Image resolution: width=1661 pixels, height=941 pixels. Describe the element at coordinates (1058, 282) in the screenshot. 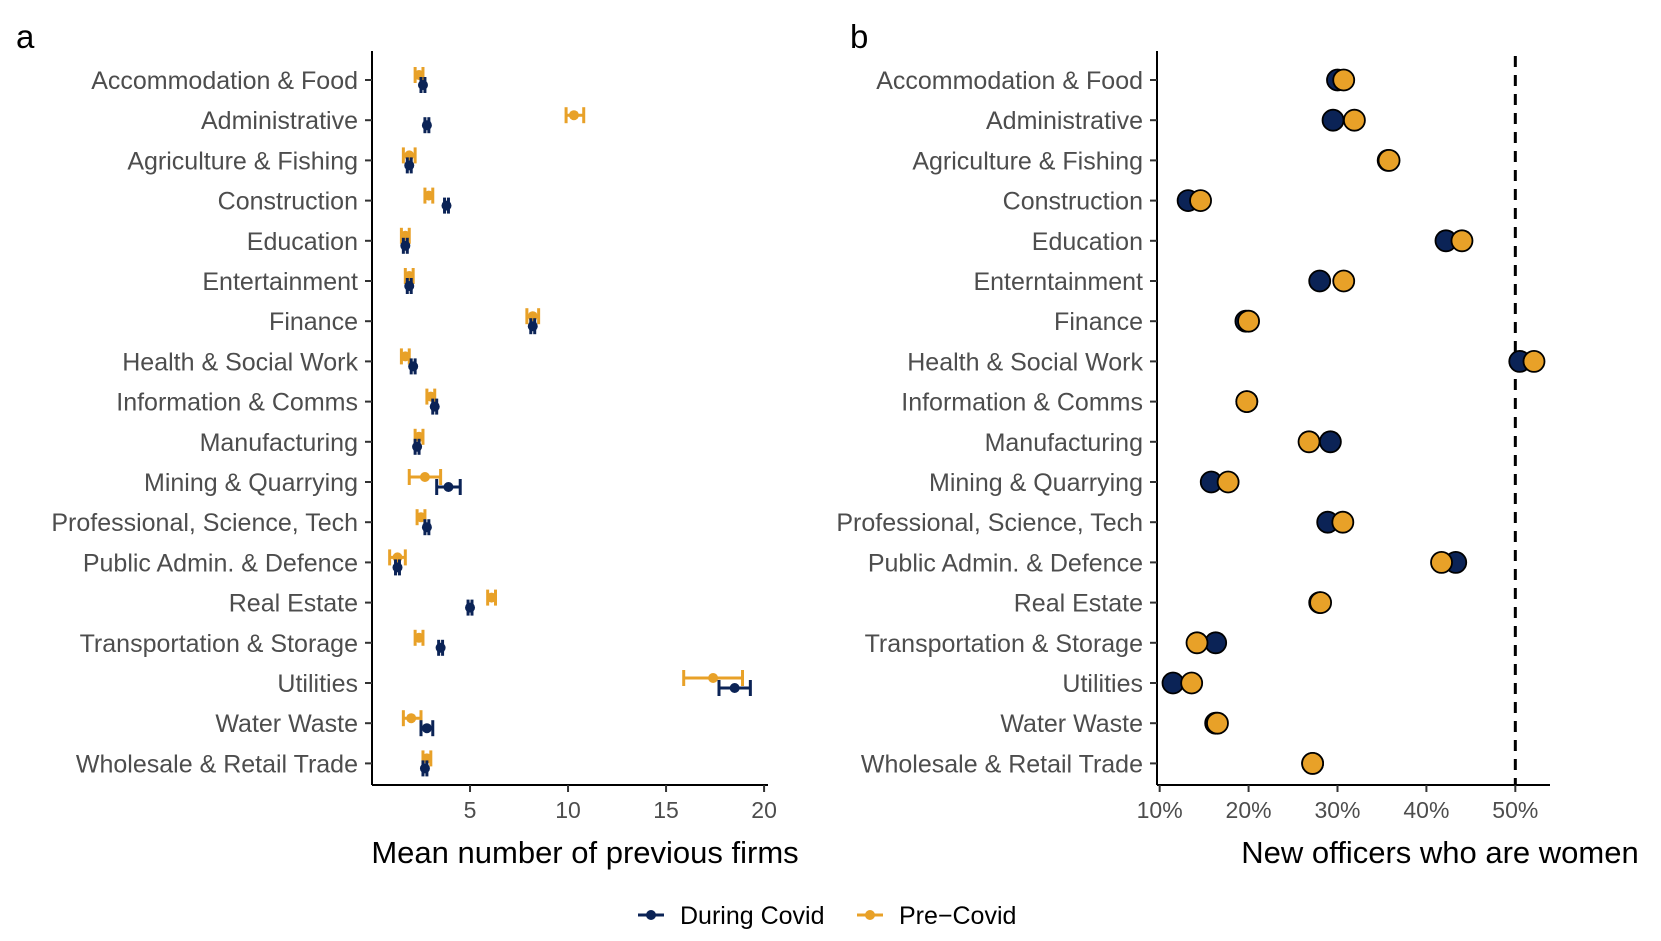

I see `category-label: Enterntainment` at that location.